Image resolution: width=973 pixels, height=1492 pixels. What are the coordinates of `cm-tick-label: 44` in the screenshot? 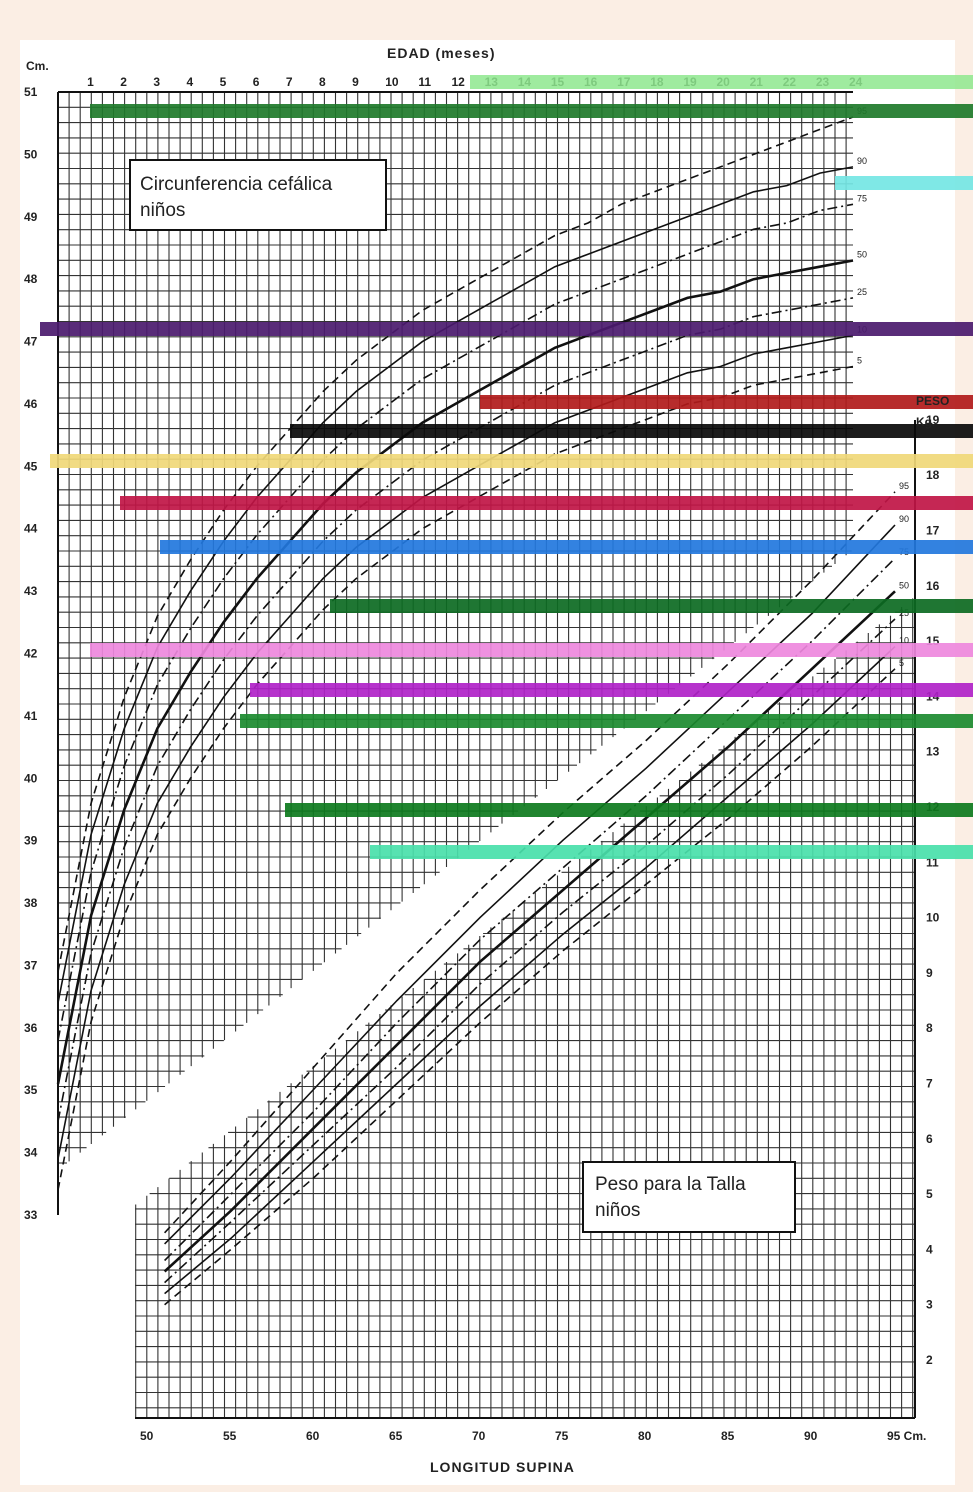 It's located at (31, 529).